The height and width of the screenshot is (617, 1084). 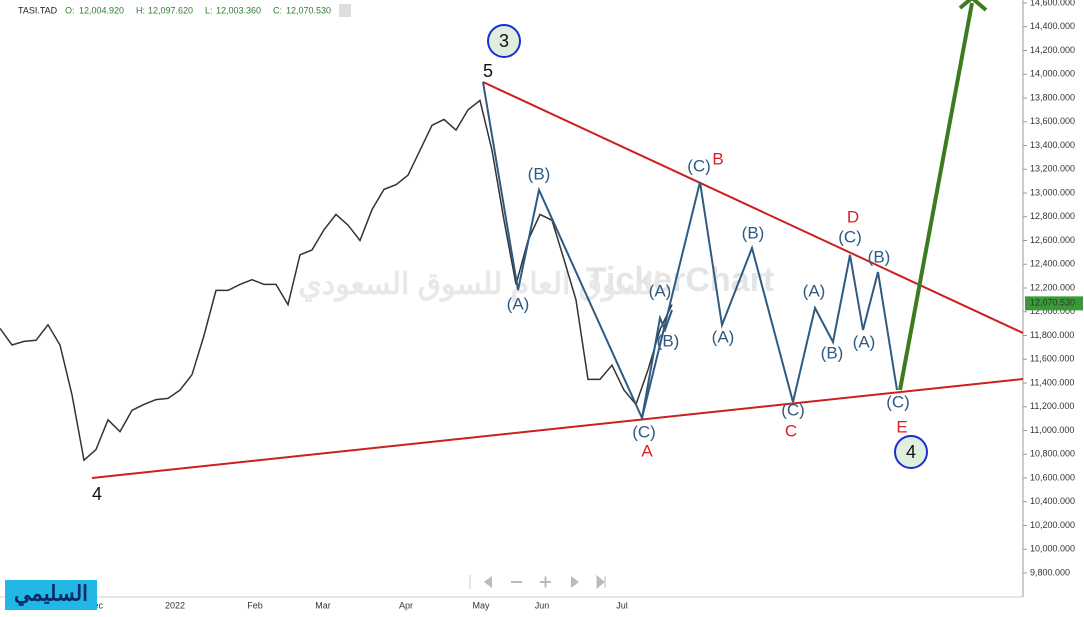 What do you see at coordinates (1052, 3) in the screenshot?
I see `y-tick-label: 14,600.000` at bounding box center [1052, 3].